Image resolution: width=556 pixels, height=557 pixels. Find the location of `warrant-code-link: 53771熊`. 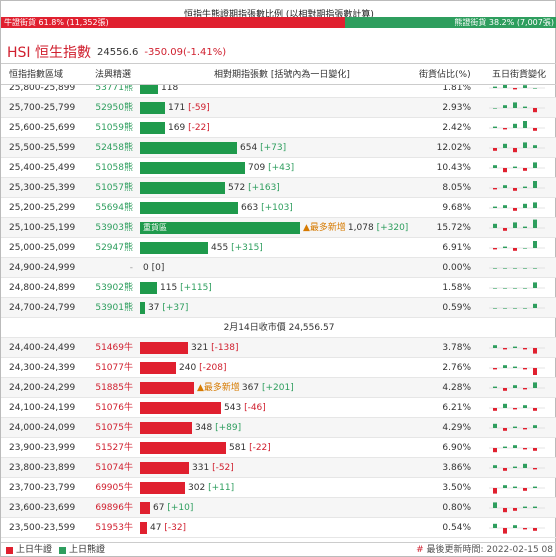

warrant-code-link: 53771熊 is located at coordinates (114, 89).